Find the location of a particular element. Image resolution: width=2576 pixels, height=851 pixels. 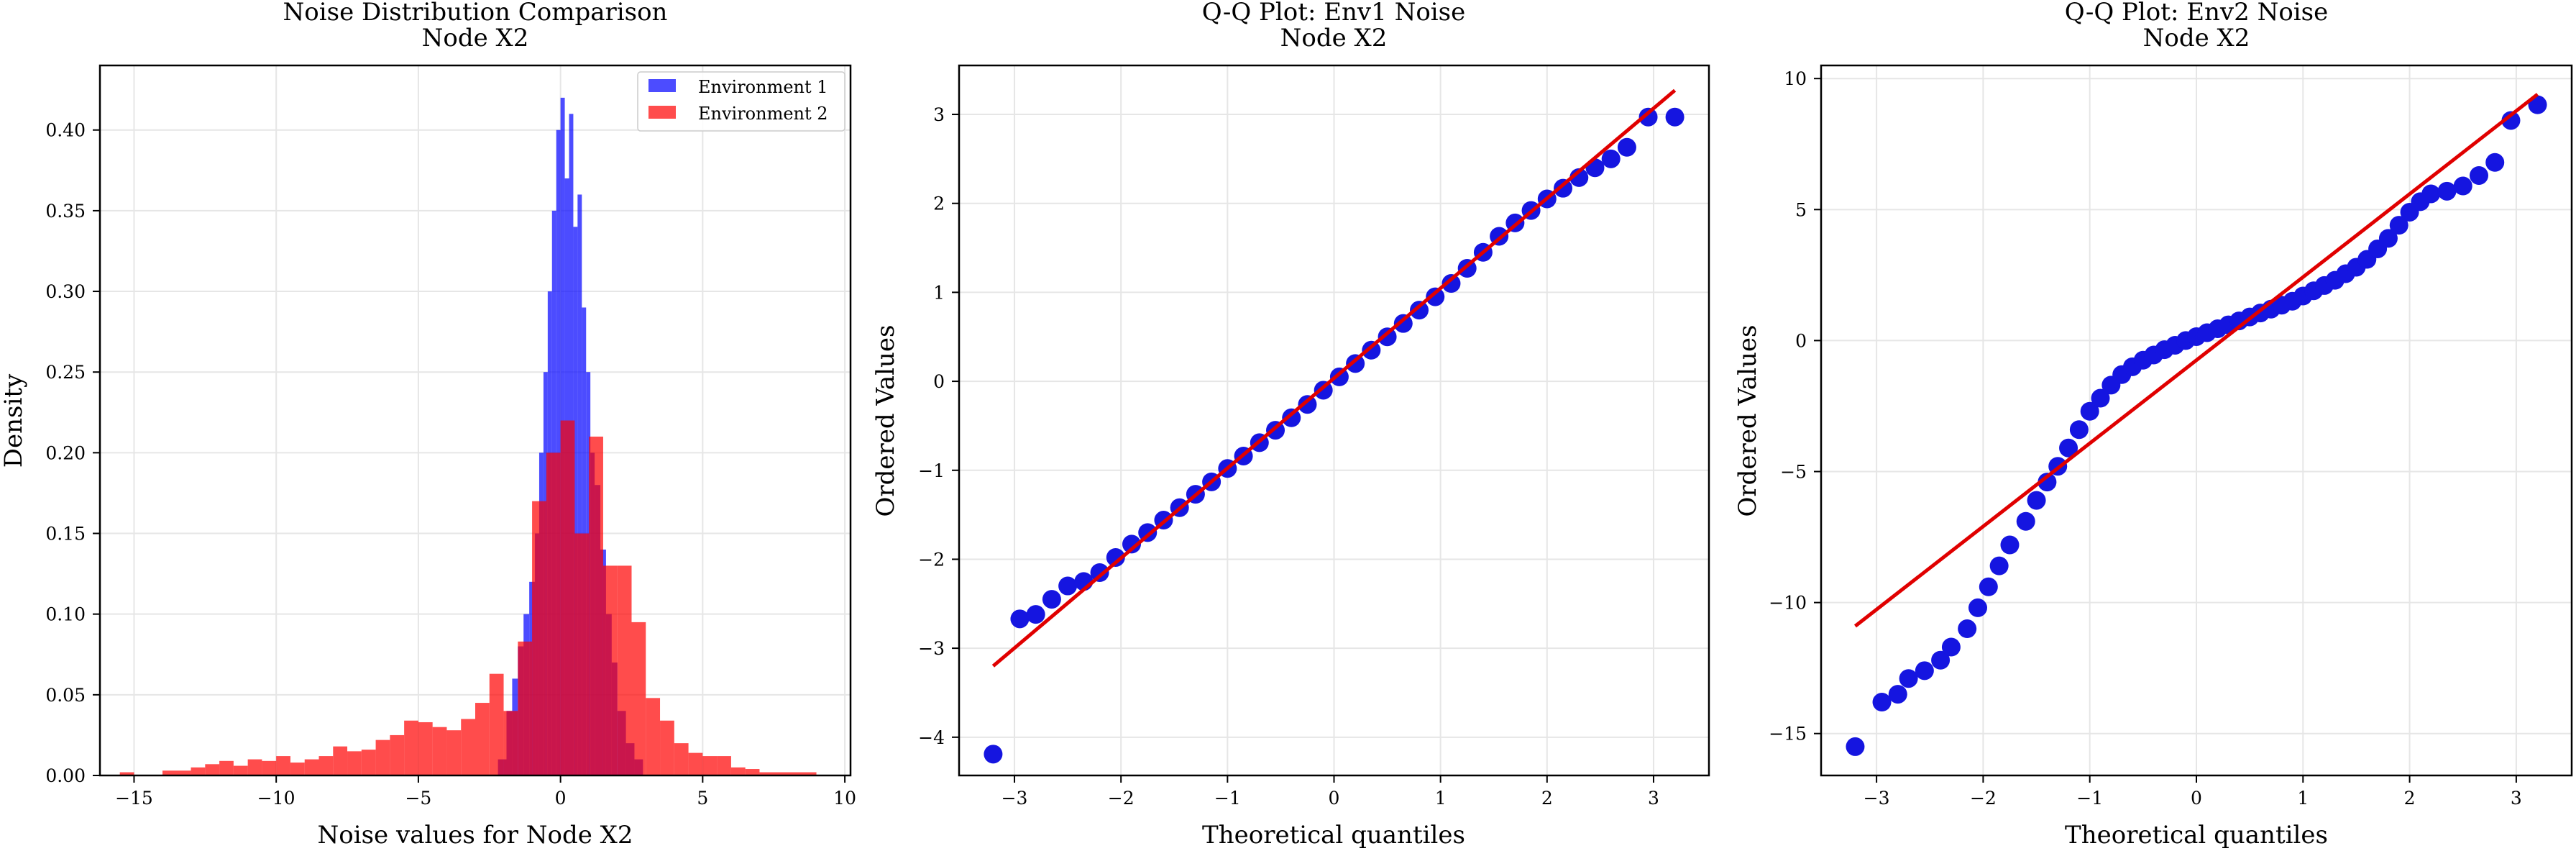

y-tick-label: 0.05 is located at coordinates (65, 695).